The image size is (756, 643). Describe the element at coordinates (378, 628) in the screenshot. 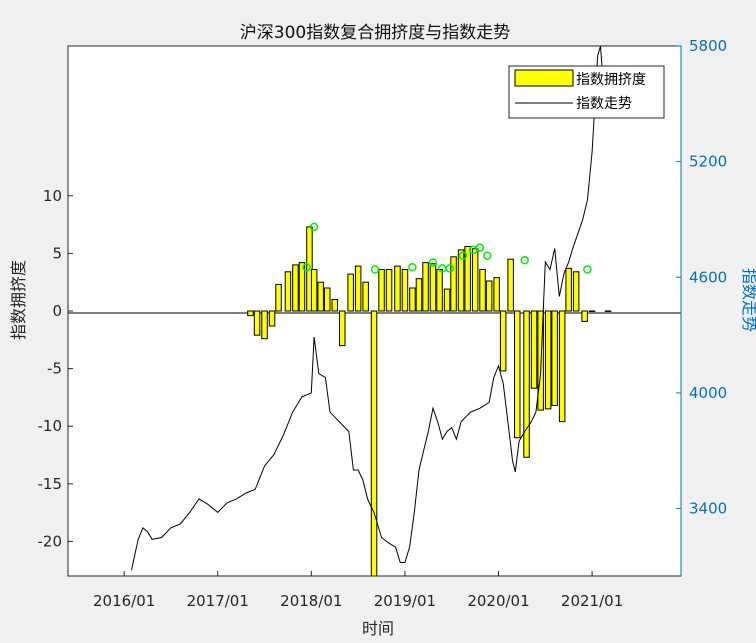

I see `x-axis-label: 时间` at that location.